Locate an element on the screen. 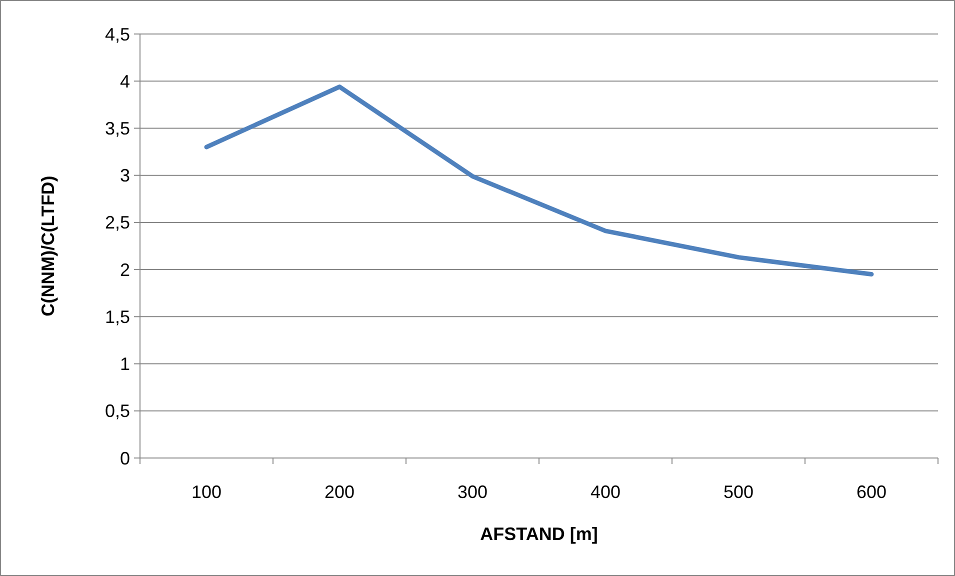  x-axis-title: AFSTAND [m] is located at coordinates (539, 534).